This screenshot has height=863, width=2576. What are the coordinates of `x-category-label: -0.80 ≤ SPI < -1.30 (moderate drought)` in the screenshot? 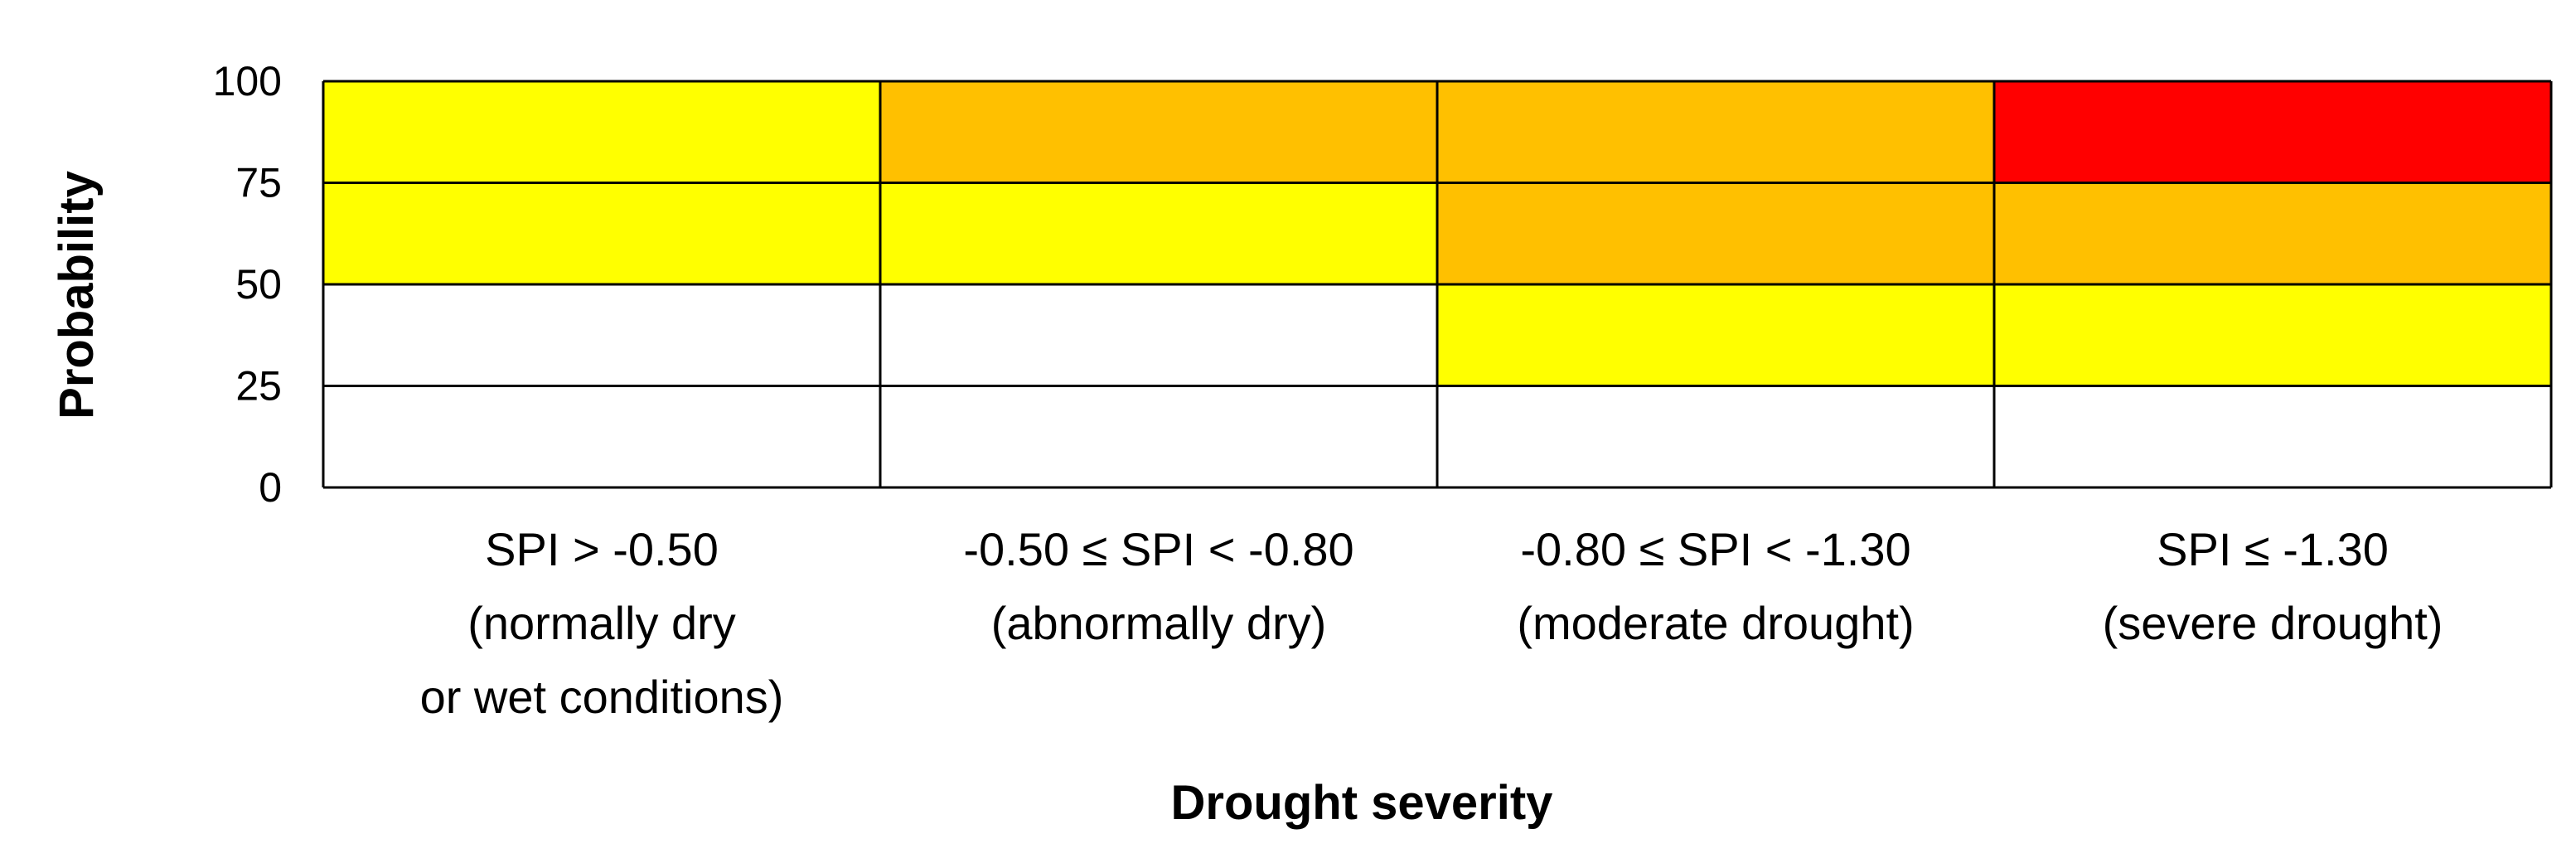 It's located at (1715, 586).